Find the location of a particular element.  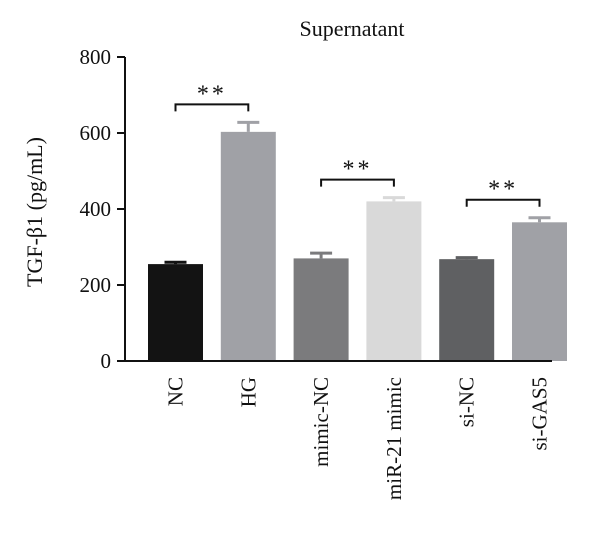

x-tick-label: si-GAS5 is located at coordinates (540, 414).